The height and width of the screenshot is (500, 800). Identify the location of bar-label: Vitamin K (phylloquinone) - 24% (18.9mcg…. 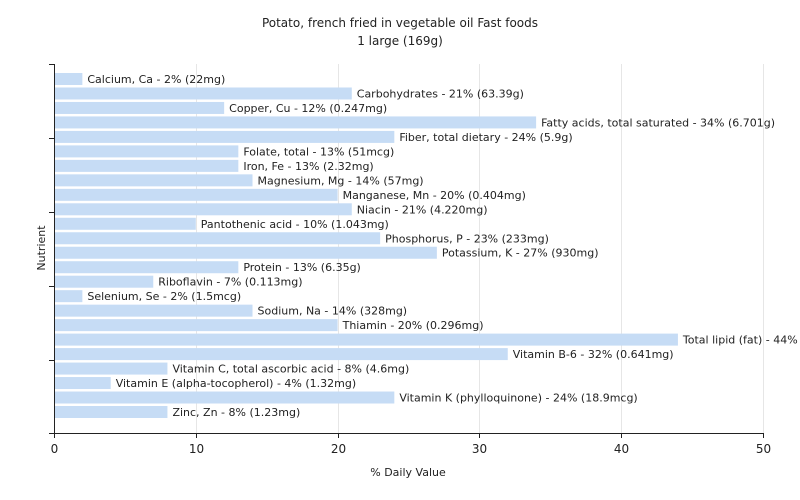
(518, 398).